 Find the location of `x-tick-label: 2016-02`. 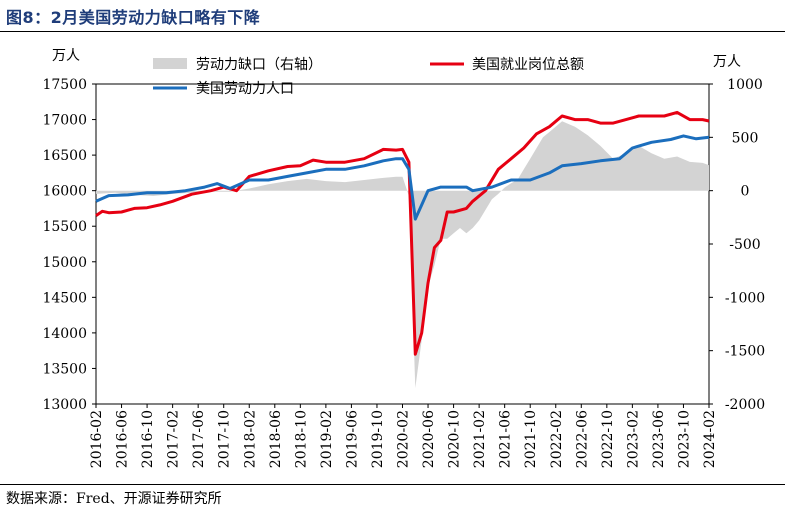

x-tick-label: 2016-02 is located at coordinates (97, 439).